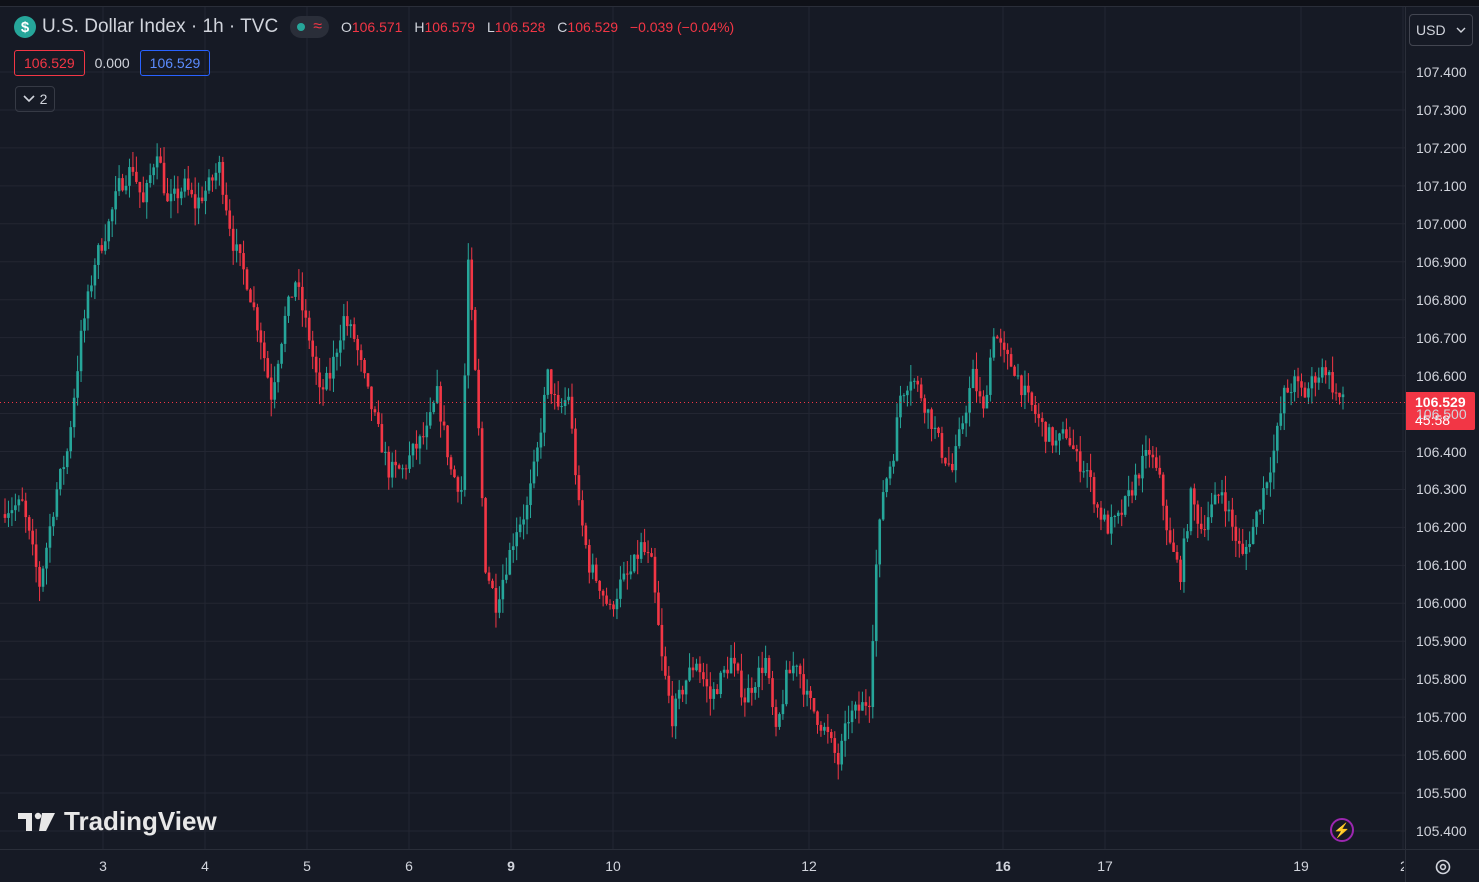 The image size is (1479, 882). Describe the element at coordinates (1342, 830) in the screenshot. I see `lightning-icon: ⚡` at that location.